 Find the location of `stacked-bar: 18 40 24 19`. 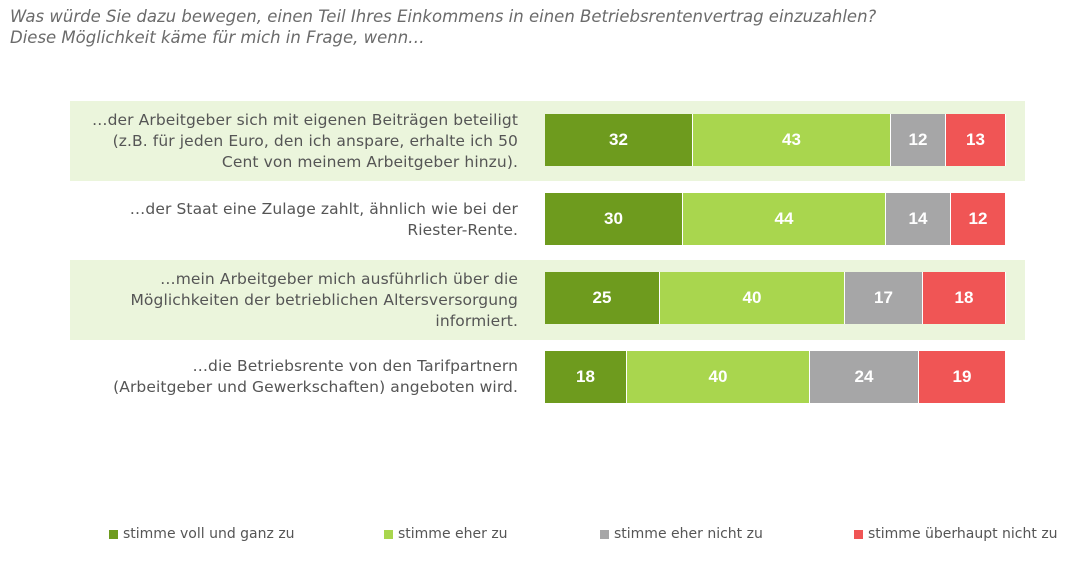

stacked-bar: 18 40 24 19 is located at coordinates (775, 377).